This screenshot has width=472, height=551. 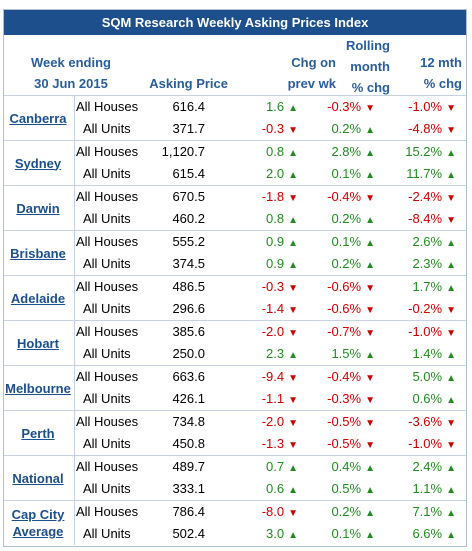 I want to click on city-link: Hobart, so click(x=38, y=343).